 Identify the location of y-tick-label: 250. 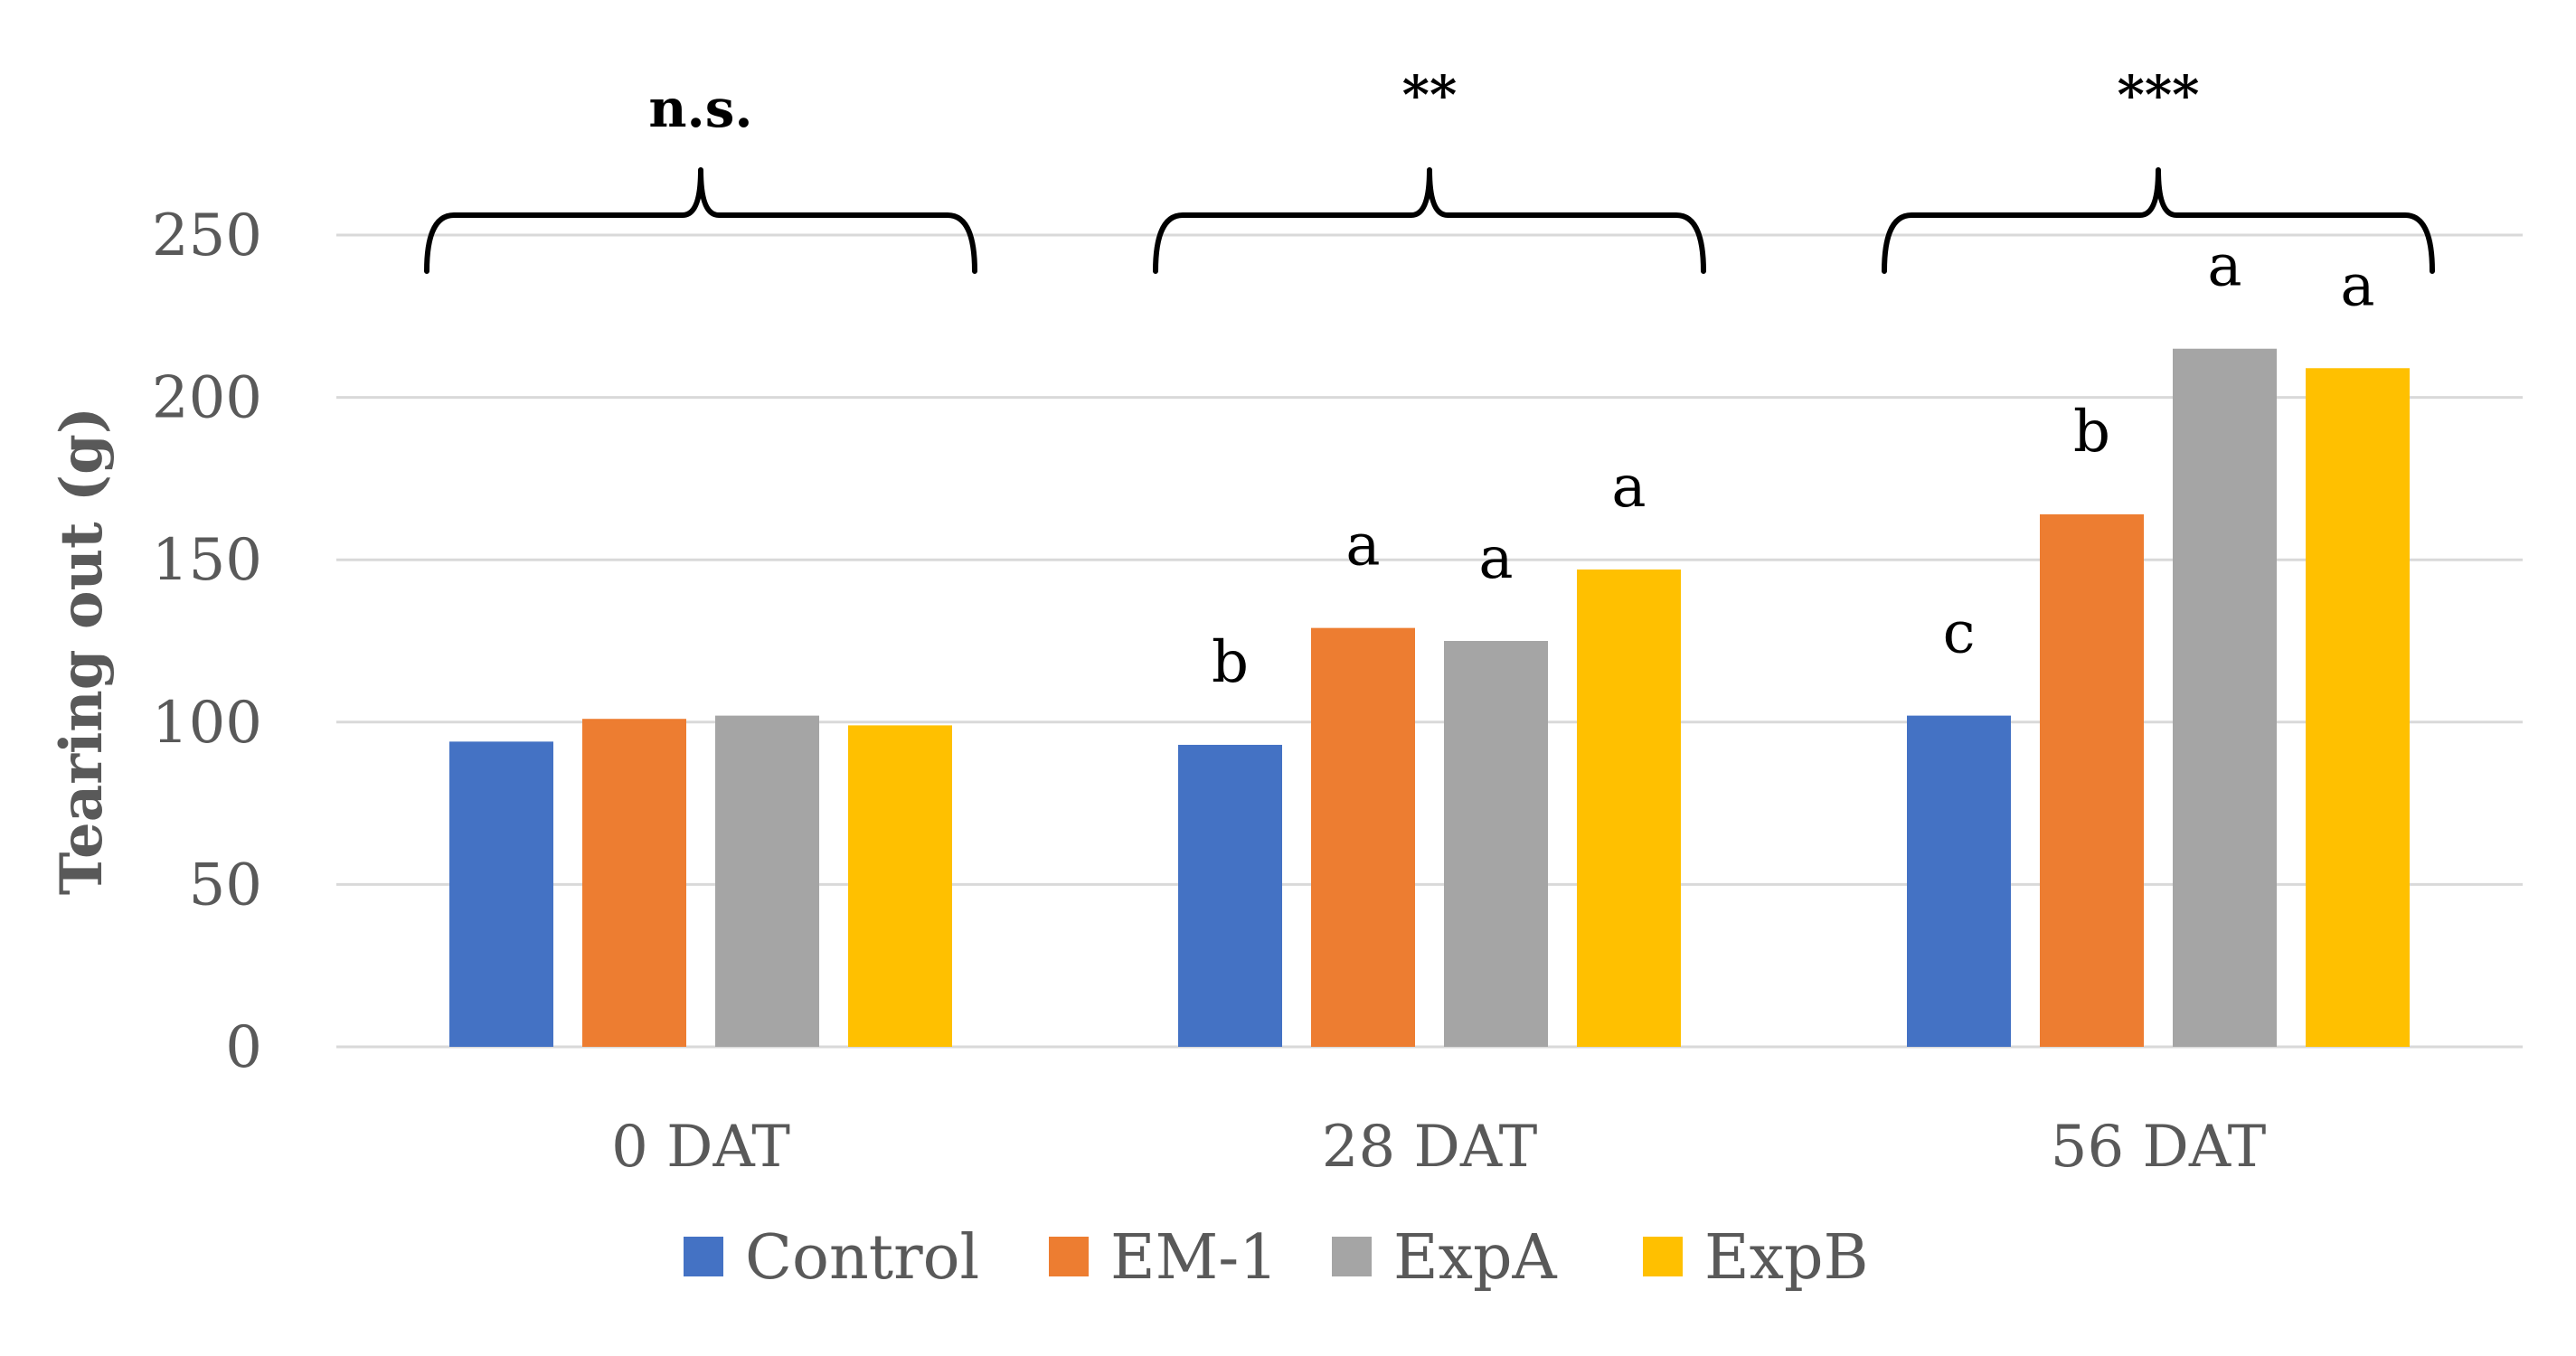
(207, 235).